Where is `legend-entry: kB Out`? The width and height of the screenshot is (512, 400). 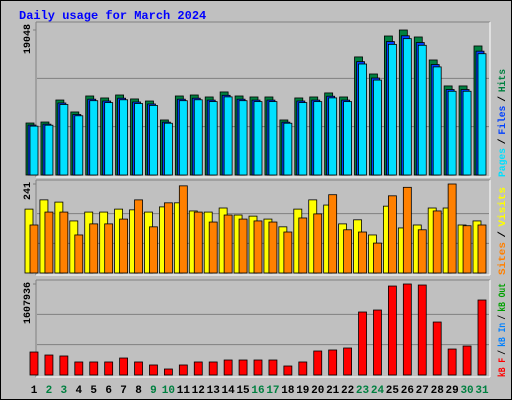 legend-entry: kB Out is located at coordinates (503, 297).